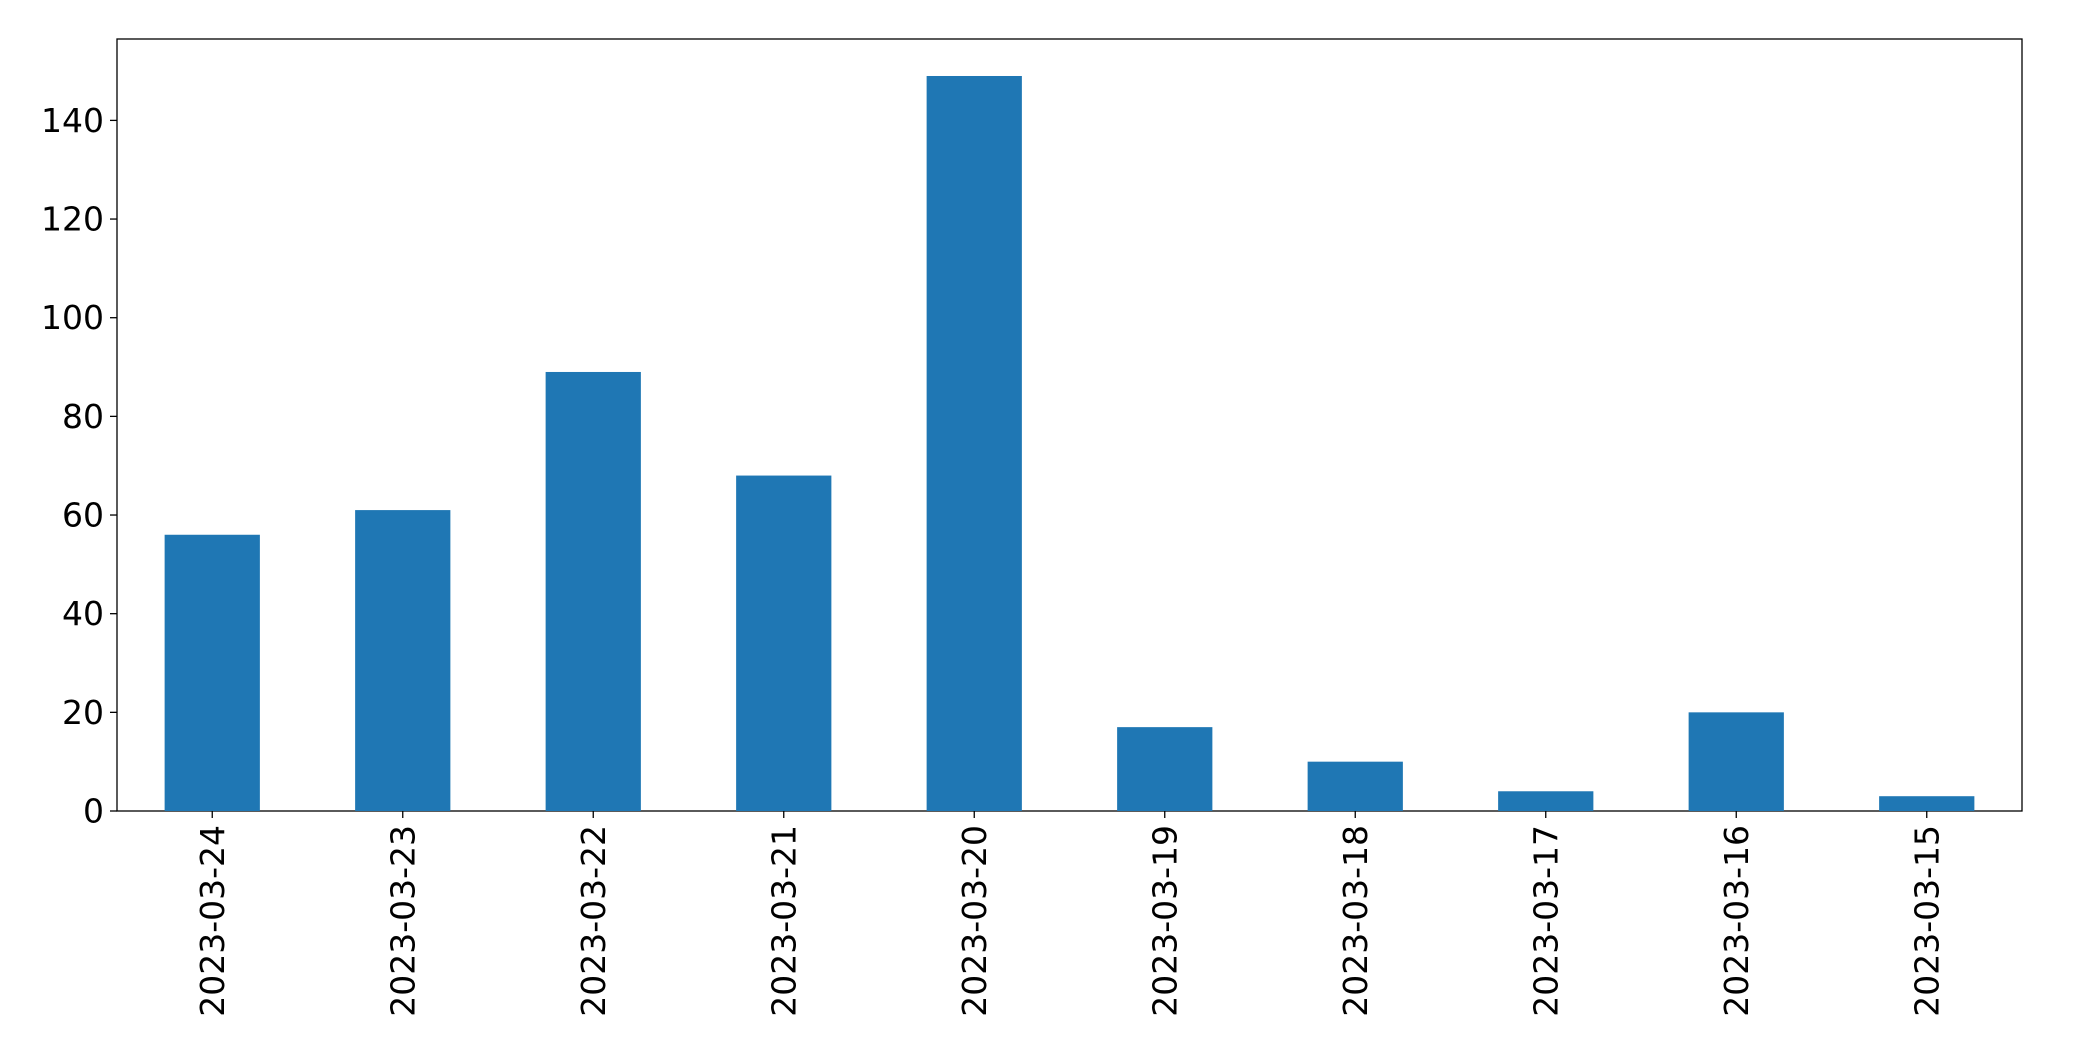 The height and width of the screenshot is (1061, 2093). I want to click on x-tick-label: 2023-03-21, so click(783, 921).